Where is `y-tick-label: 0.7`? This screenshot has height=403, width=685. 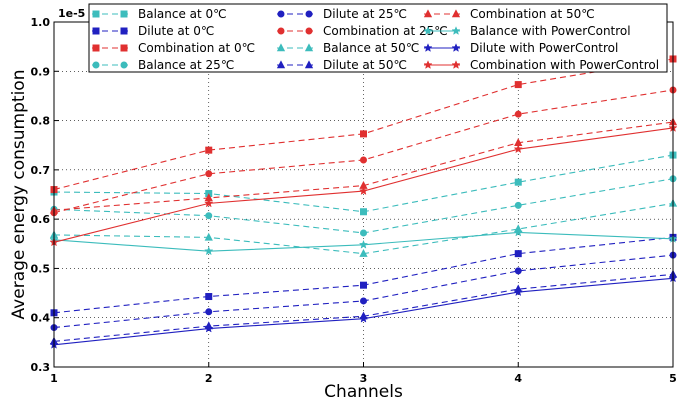
y-tick-label: 0.7 is located at coordinates (41, 170).